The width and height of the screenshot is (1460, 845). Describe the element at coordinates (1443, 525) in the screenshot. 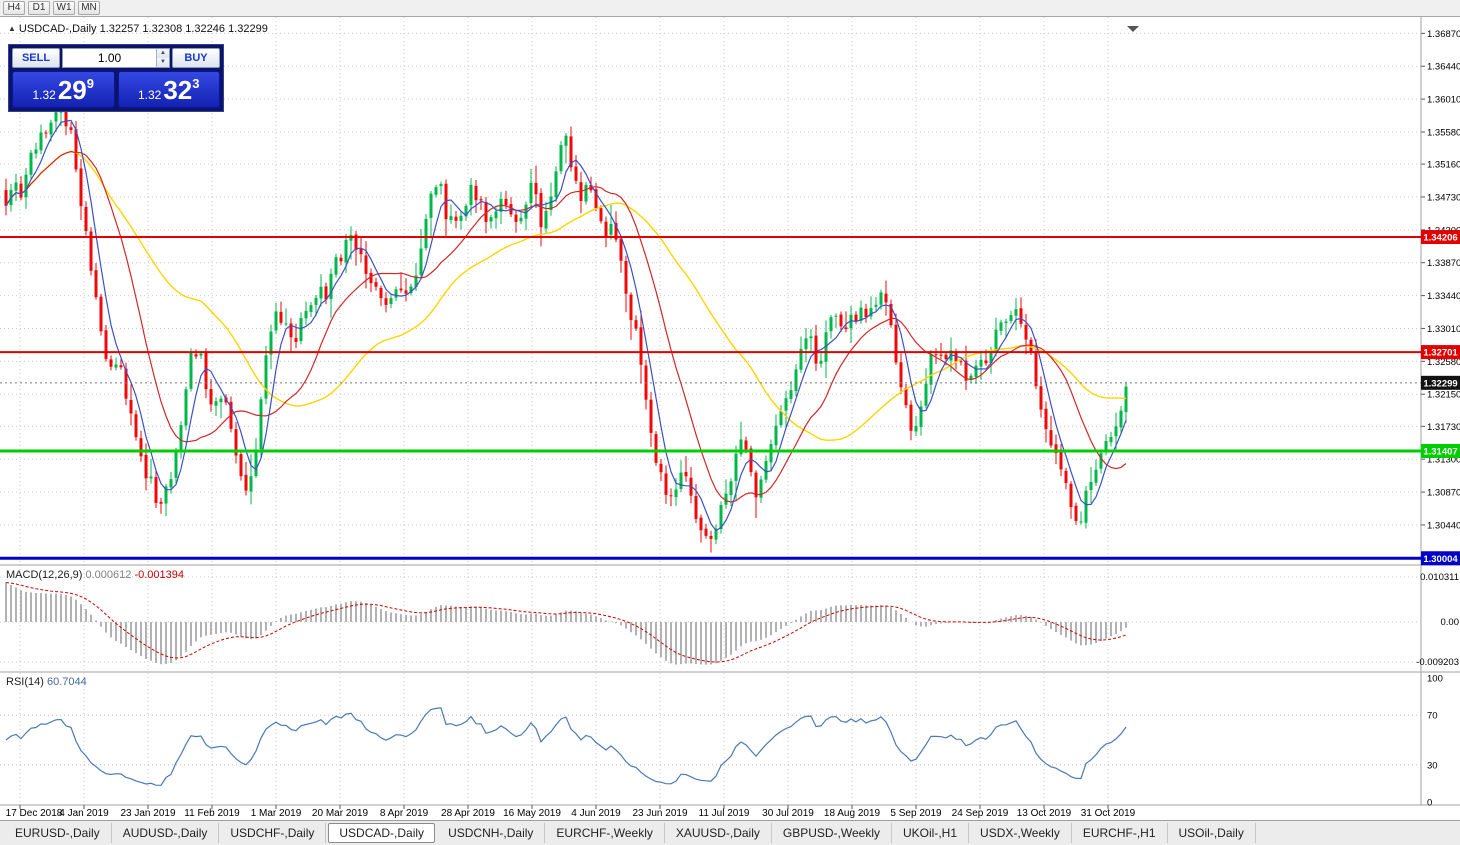

I see `svg-text: 1.30440` at that location.